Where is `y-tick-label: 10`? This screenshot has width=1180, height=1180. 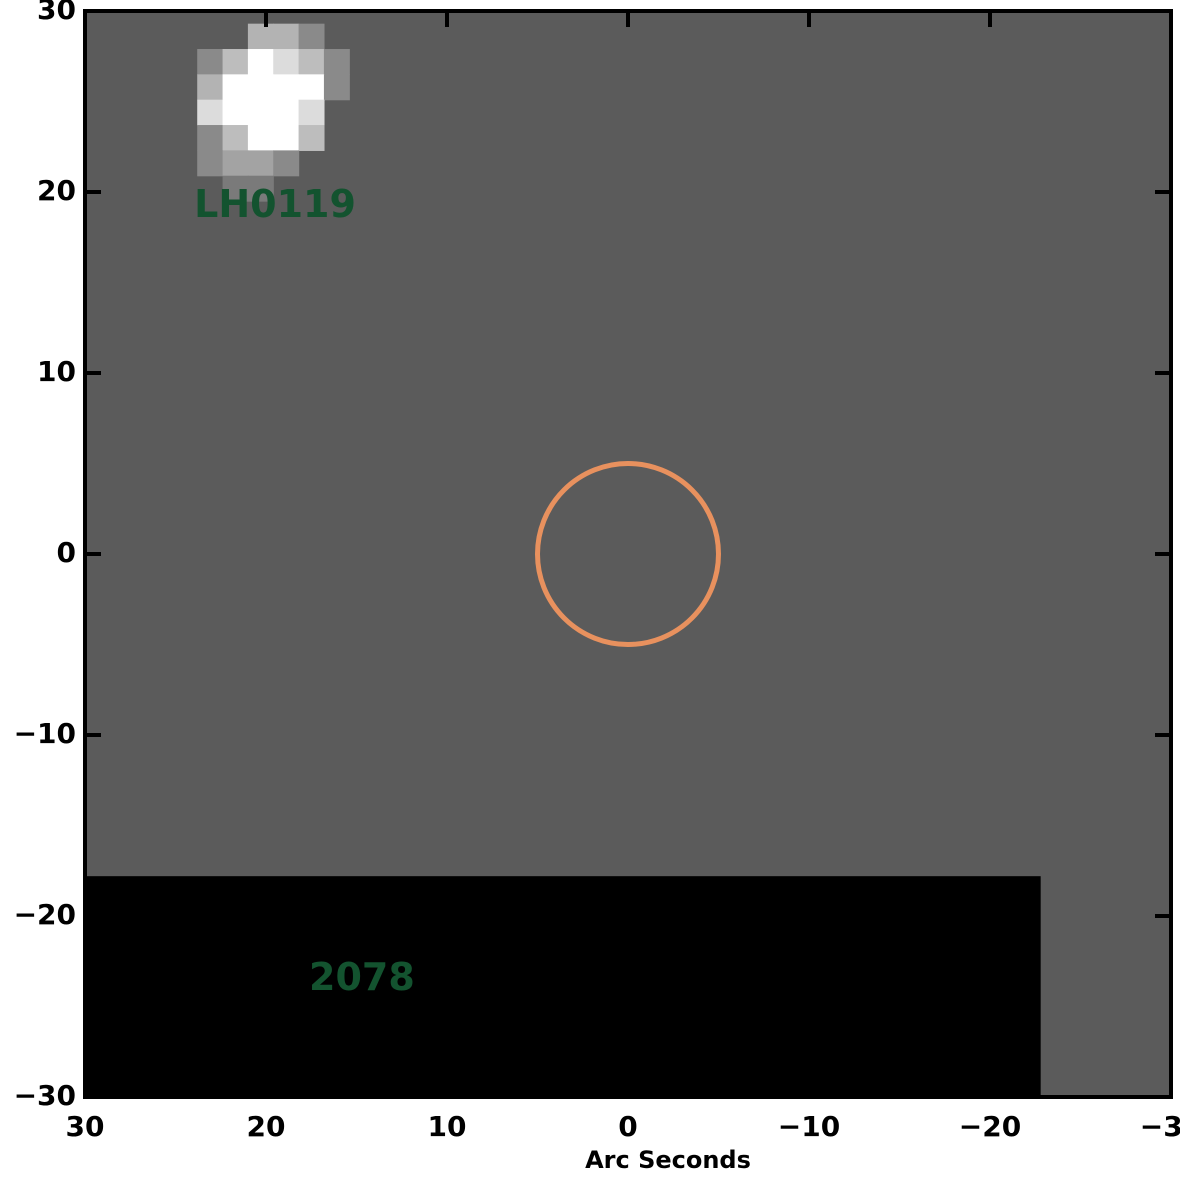 y-tick-label: 10 is located at coordinates (56, 371).